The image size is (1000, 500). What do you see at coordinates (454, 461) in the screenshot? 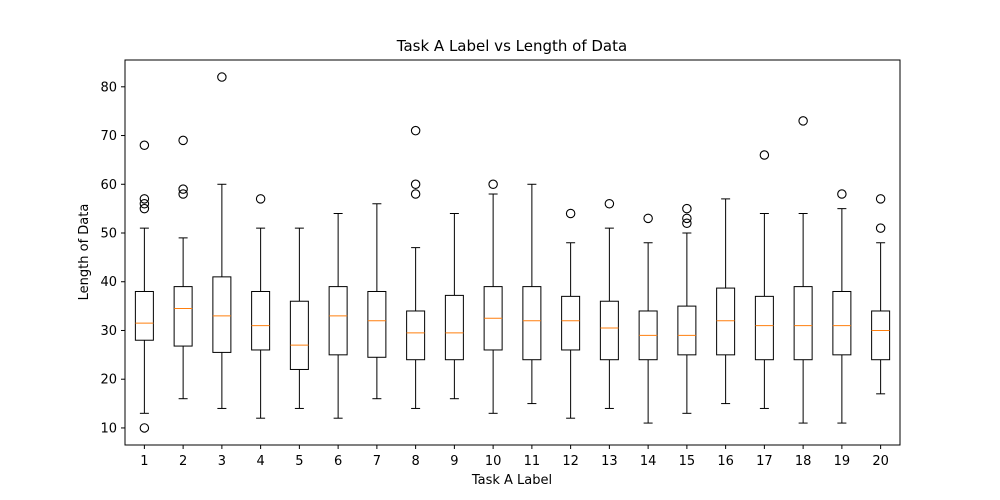
I see `x-tick-label: 9` at bounding box center [454, 461].